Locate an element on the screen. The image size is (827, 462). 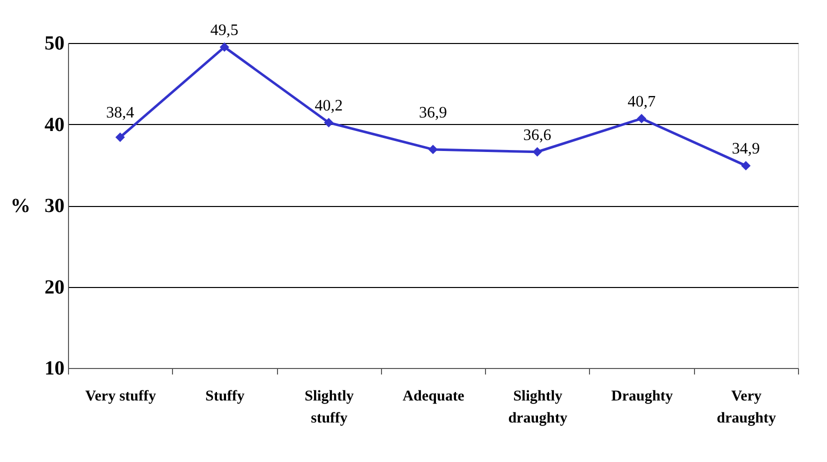
y-tick-label: 50 is located at coordinates (54, 43).